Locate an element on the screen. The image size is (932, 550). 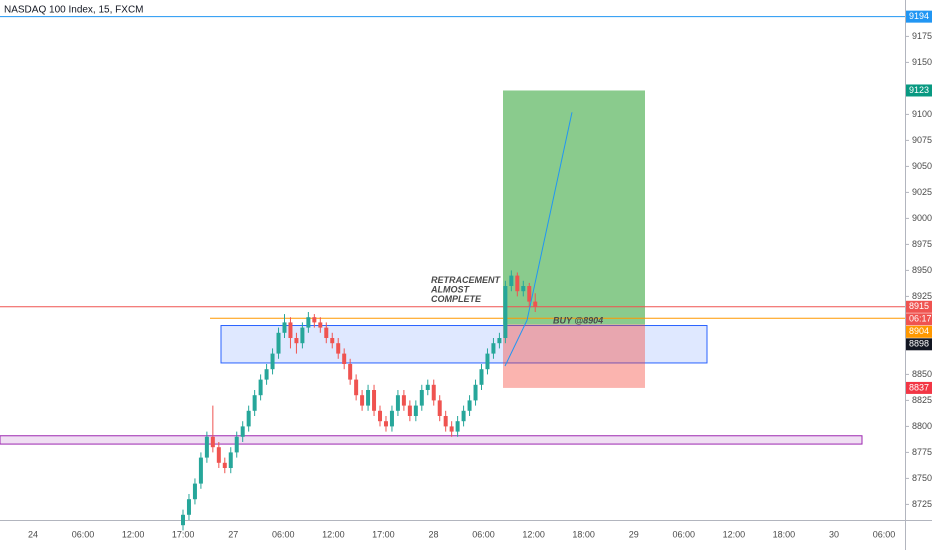
x-tick-label: 27 is located at coordinates (233, 534).